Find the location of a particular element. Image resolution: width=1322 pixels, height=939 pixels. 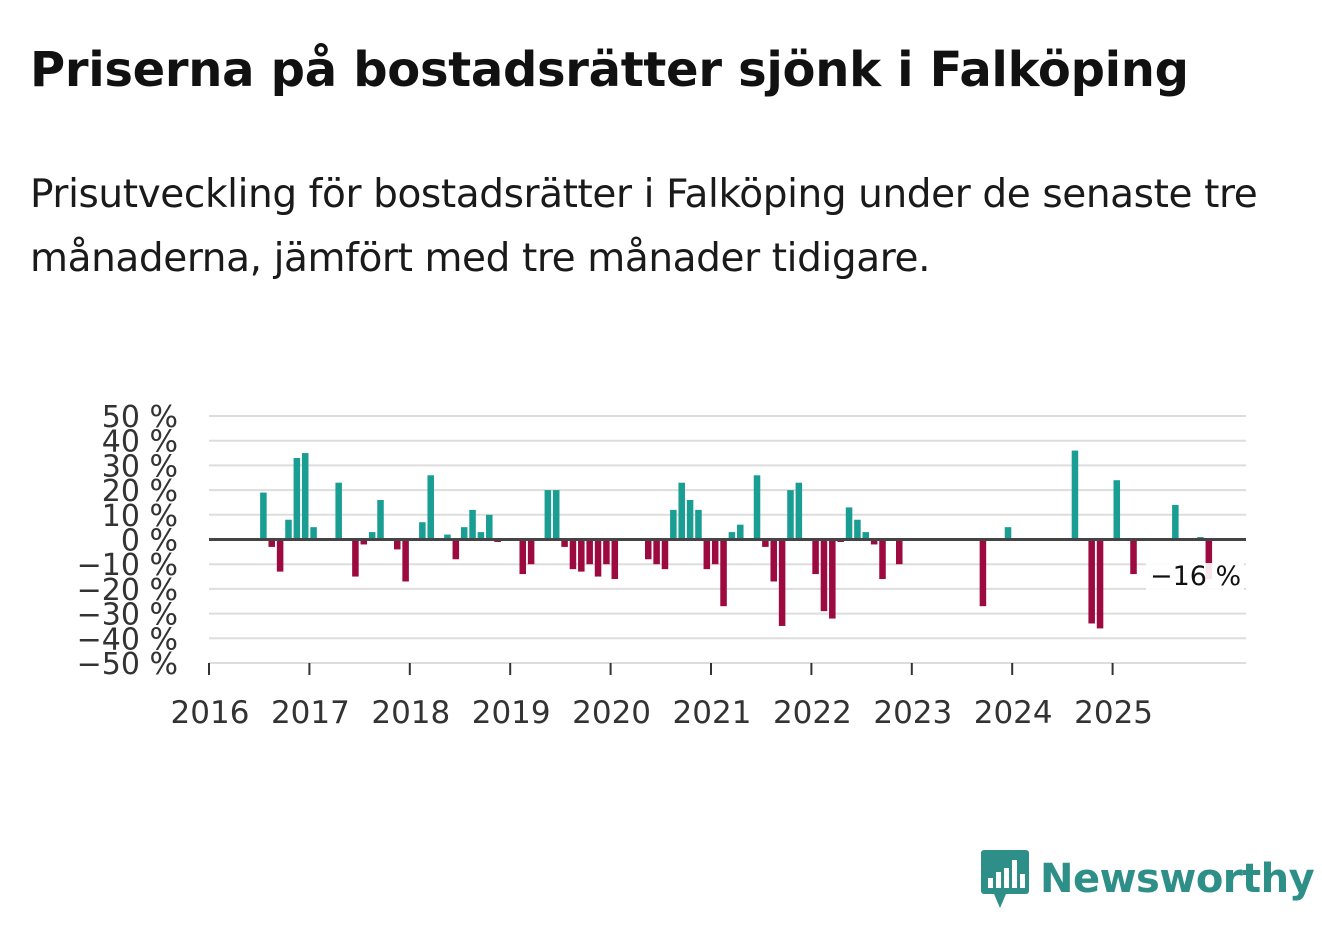

y-tick-label: 50 % is located at coordinates (140, 417).